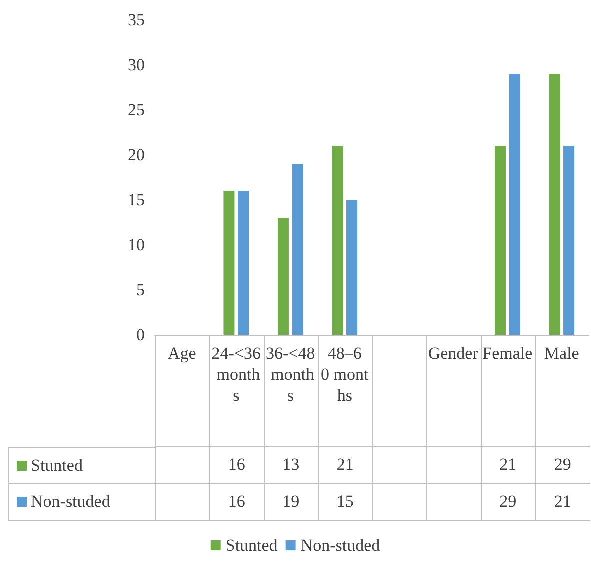  I want to click on x-tick-label: Male, so click(562, 353).